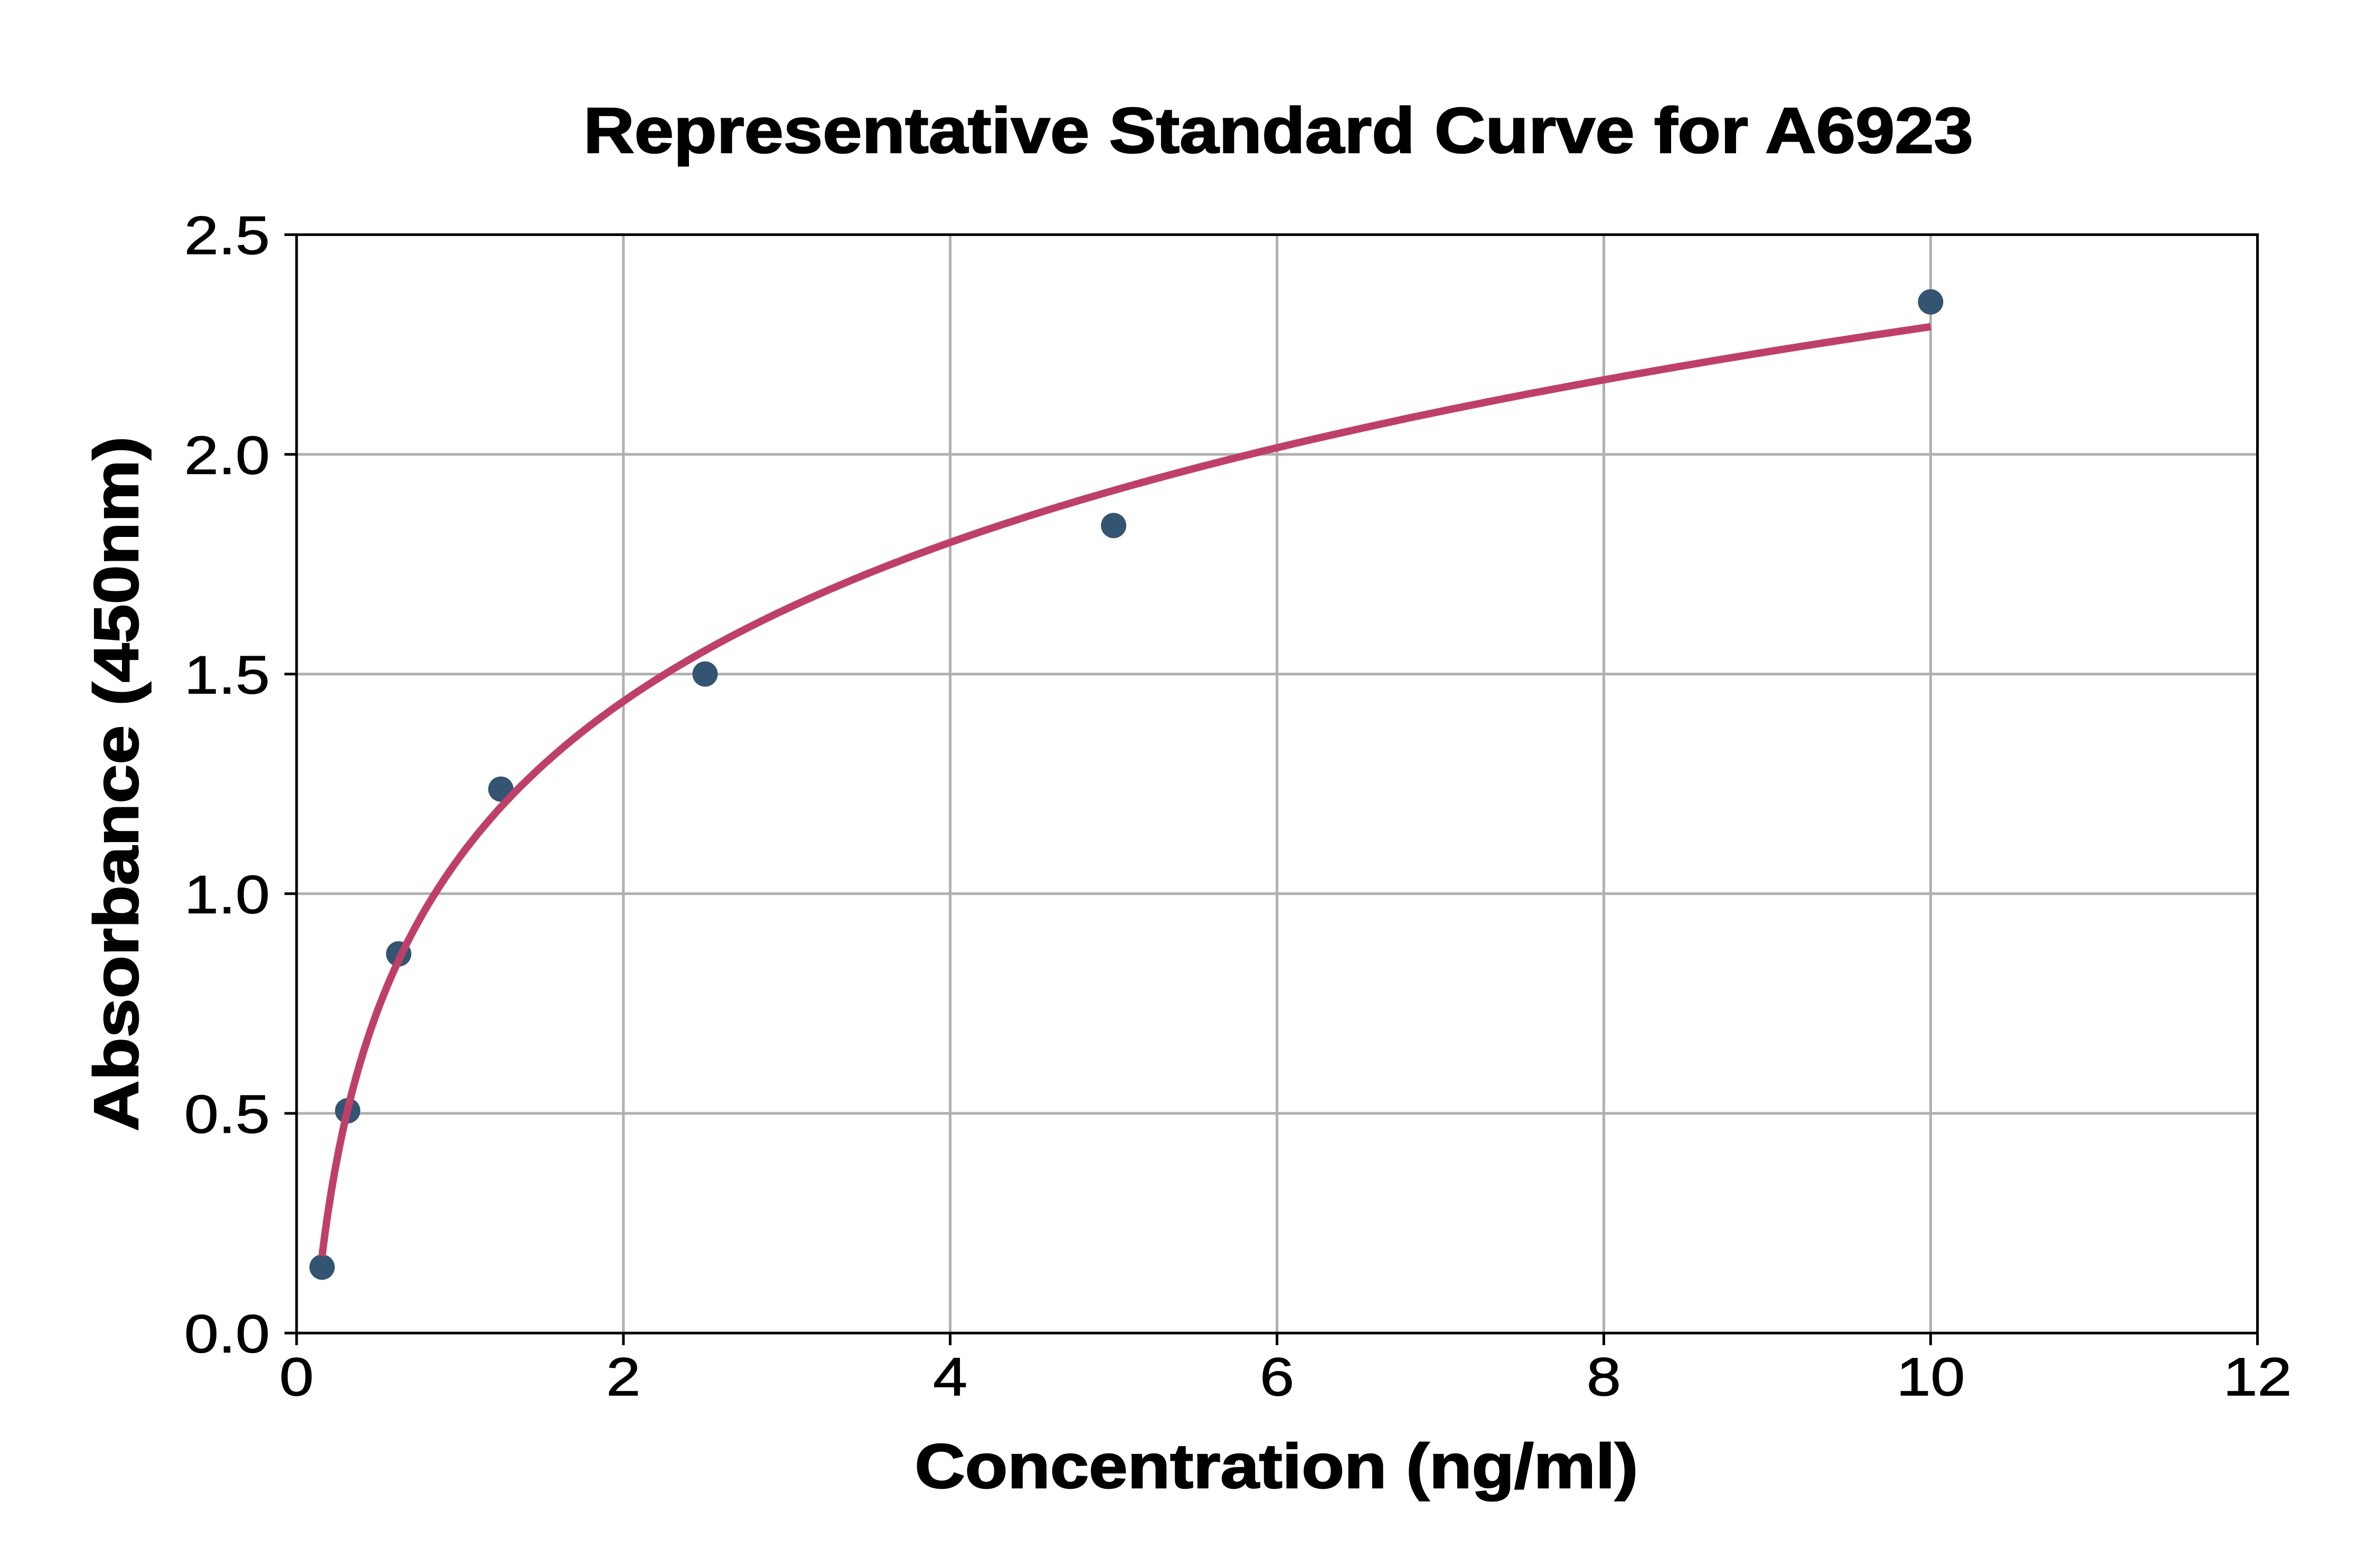 This screenshot has width=2376, height=1568. I want to click on svg-text: 0.0, so click(227, 1334).